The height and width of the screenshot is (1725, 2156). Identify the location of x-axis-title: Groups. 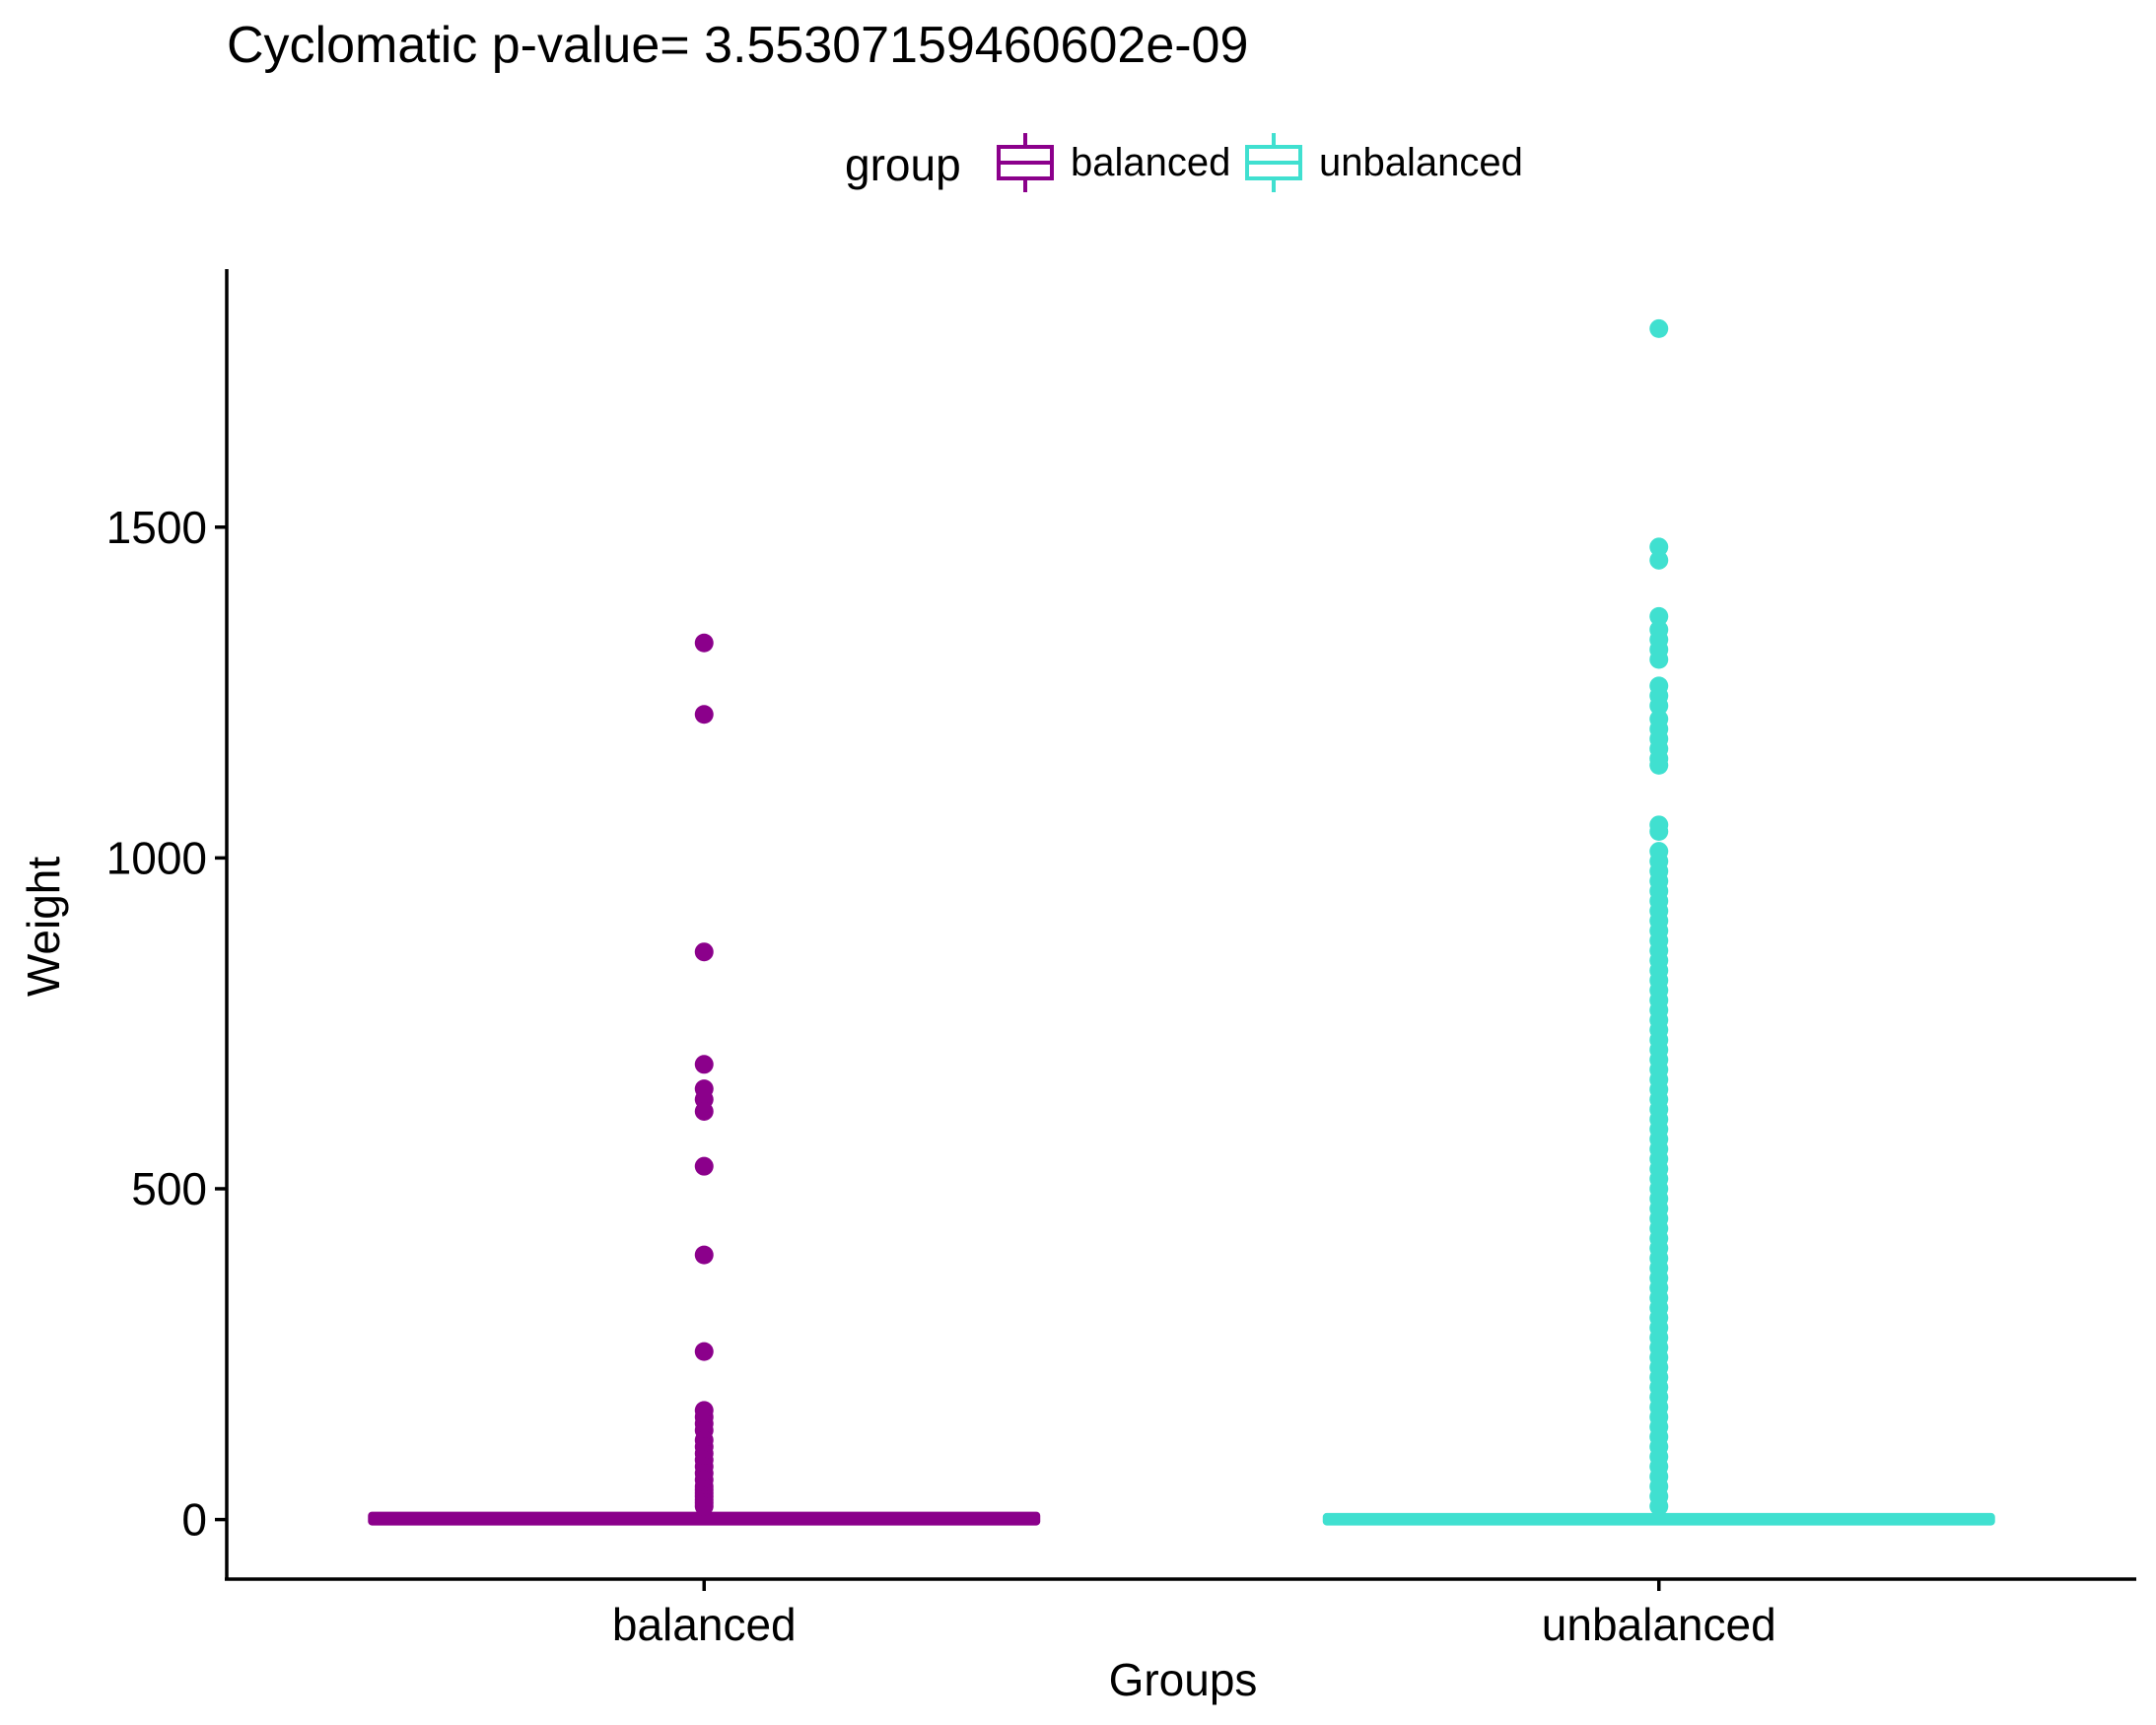
(1183, 1680).